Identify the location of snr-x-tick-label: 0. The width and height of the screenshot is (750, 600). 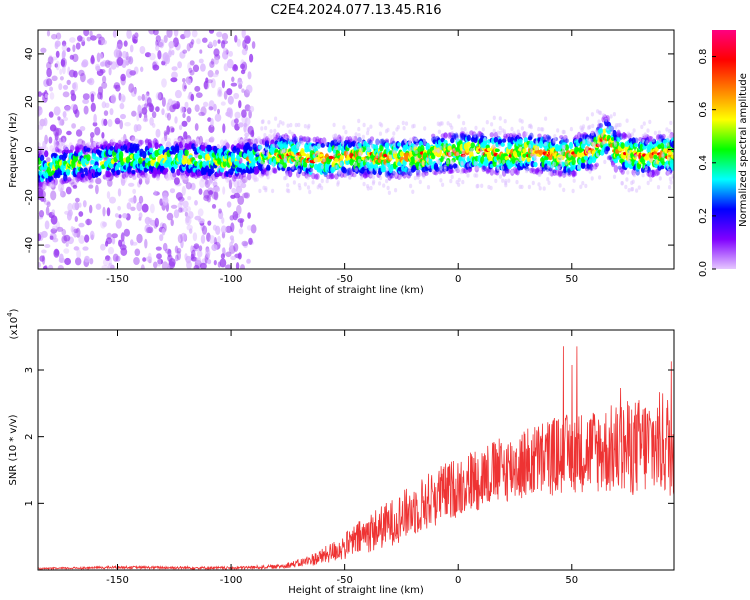
(458, 580).